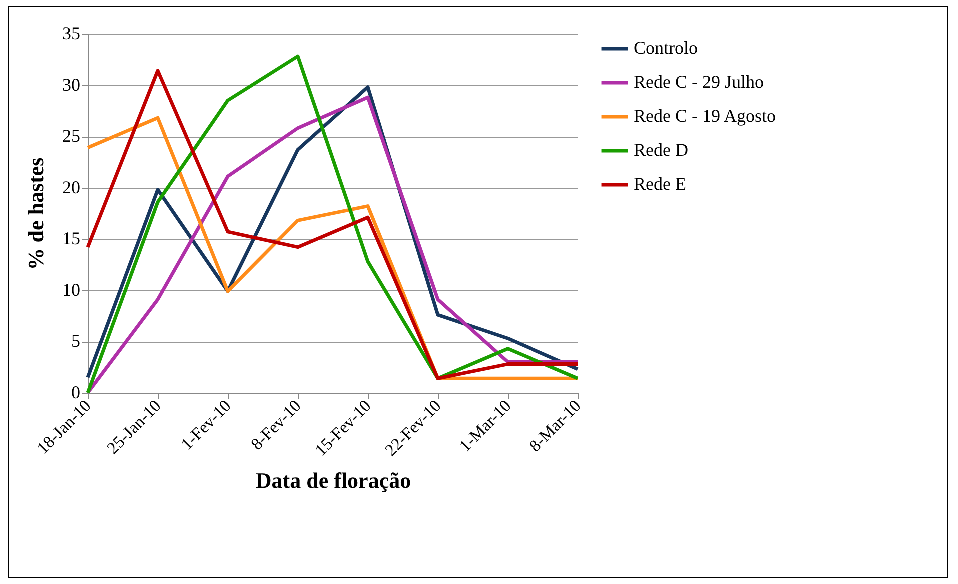 Image resolution: width=958 pixels, height=584 pixels. What do you see at coordinates (71, 290) in the screenshot?
I see `y-tick-label: 10` at bounding box center [71, 290].